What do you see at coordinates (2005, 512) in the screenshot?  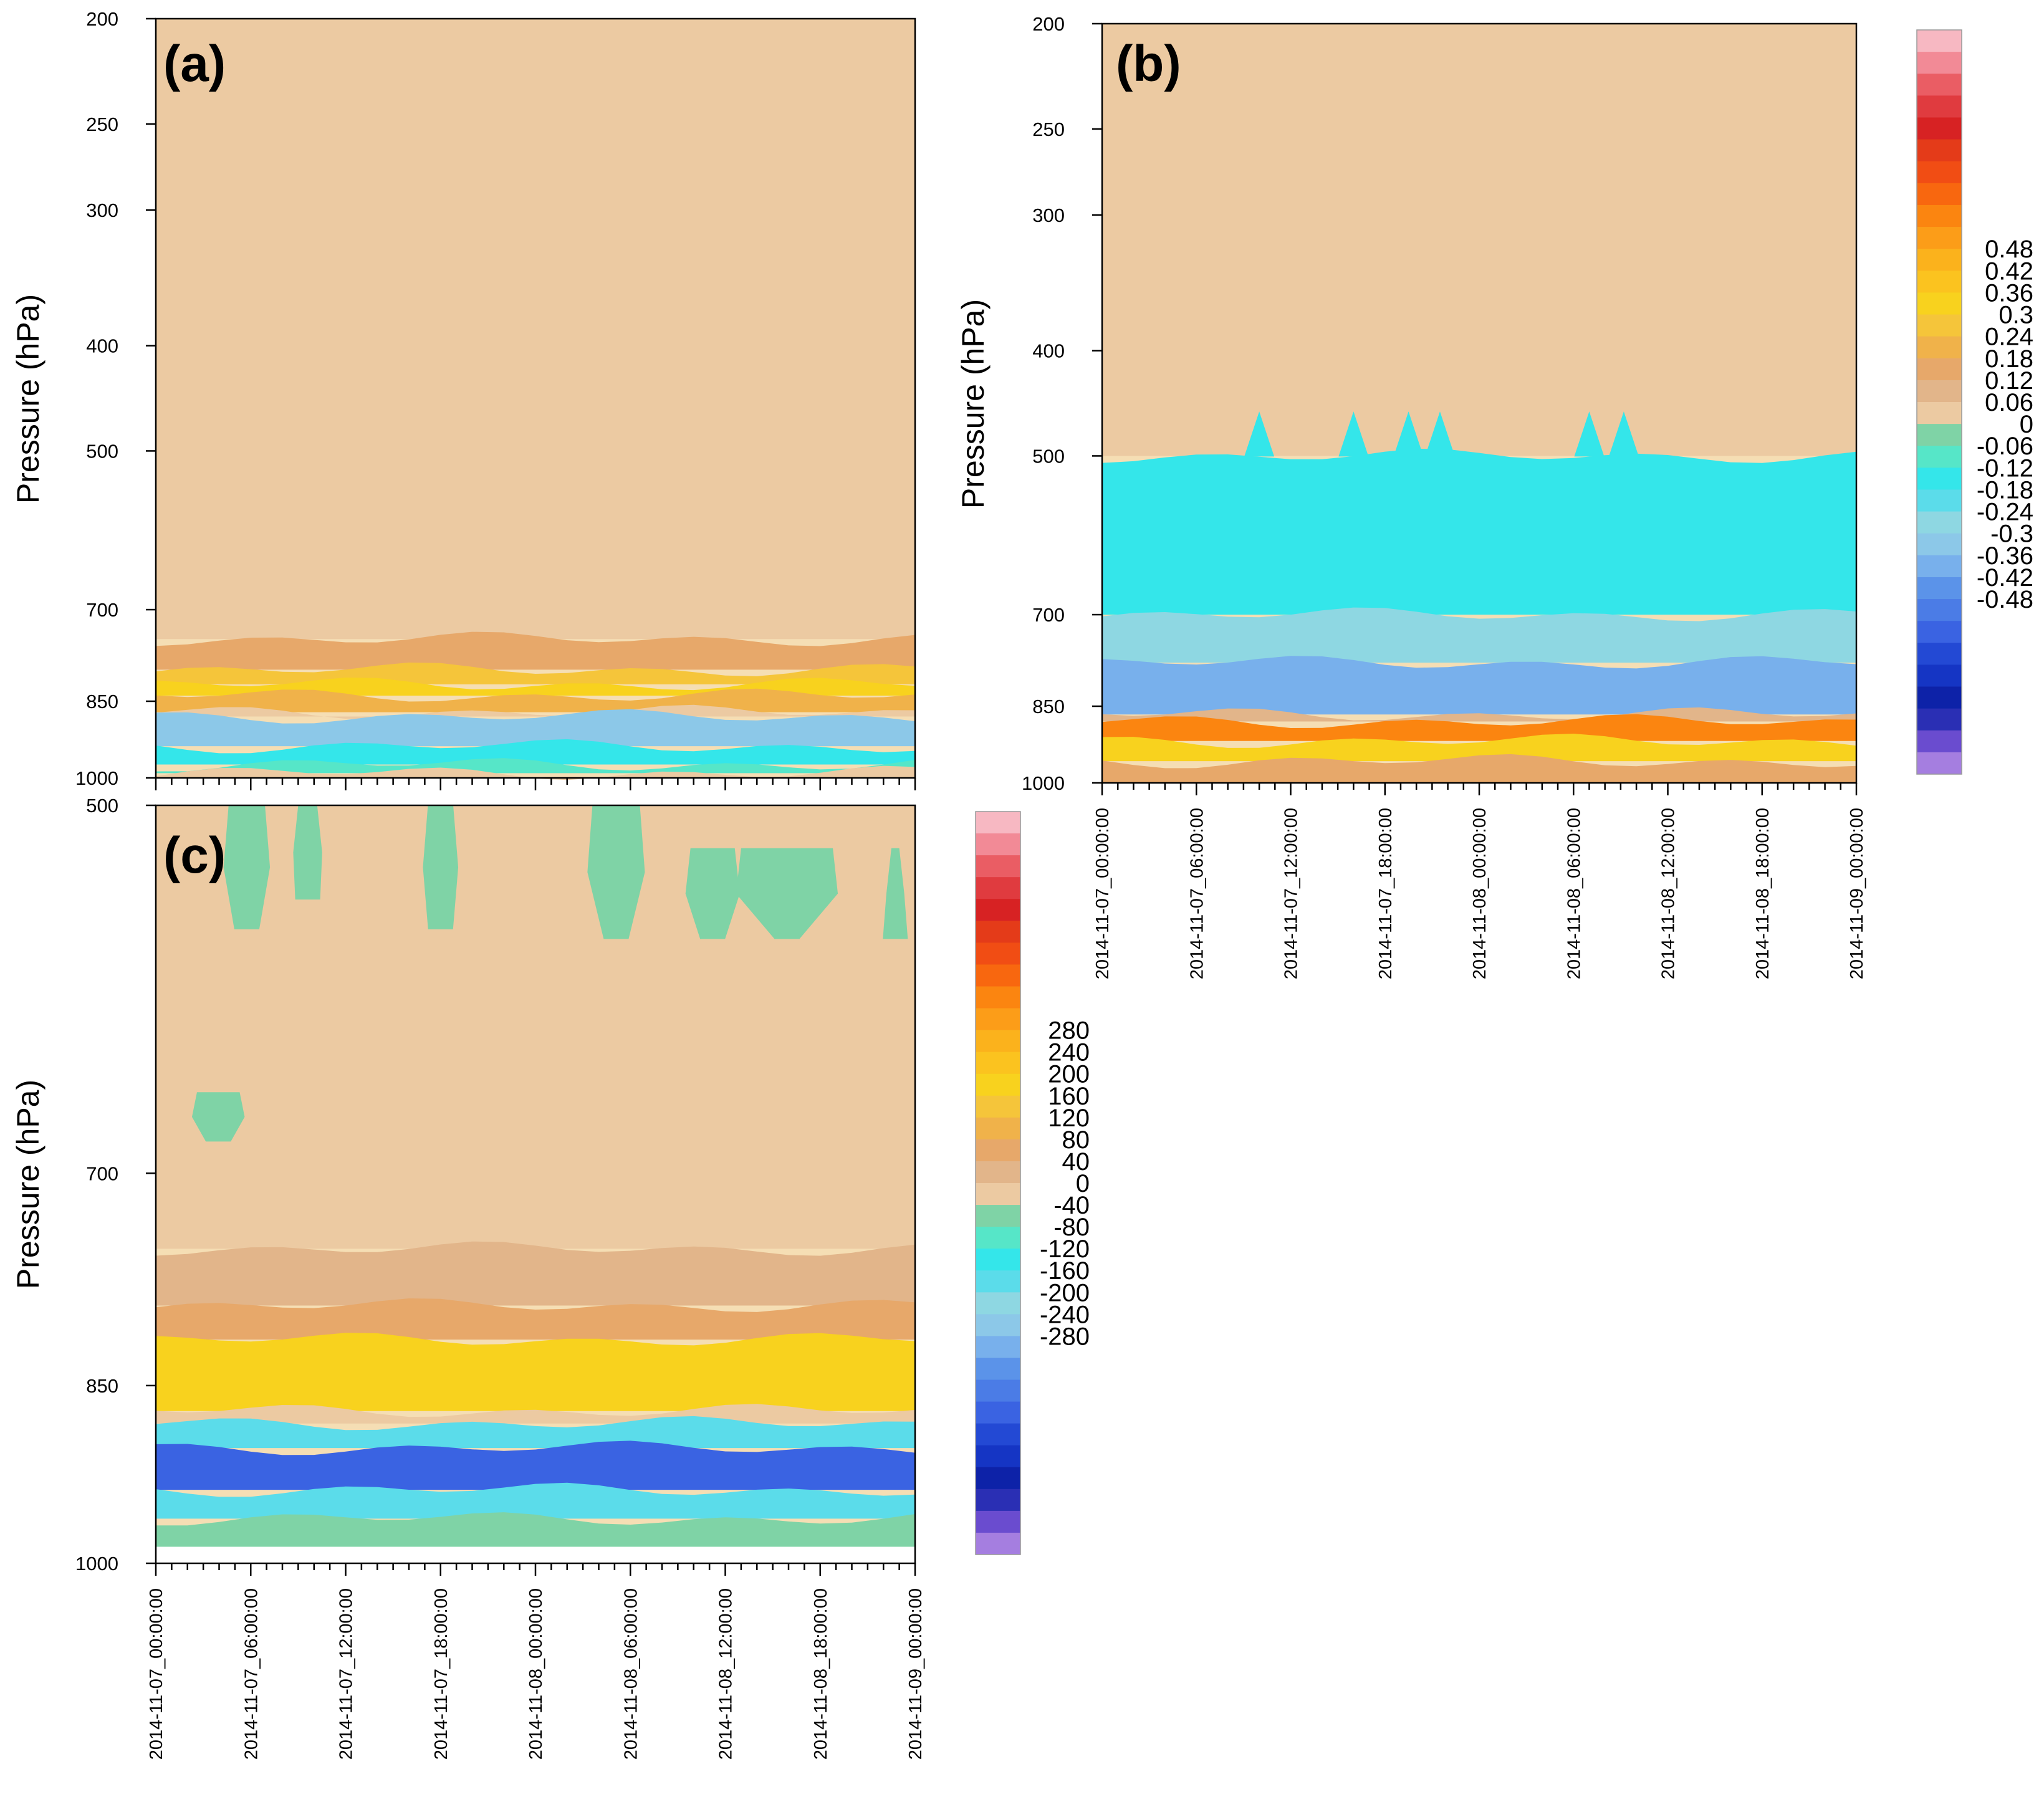 I see `colorbar-label: -0.24` at bounding box center [2005, 512].